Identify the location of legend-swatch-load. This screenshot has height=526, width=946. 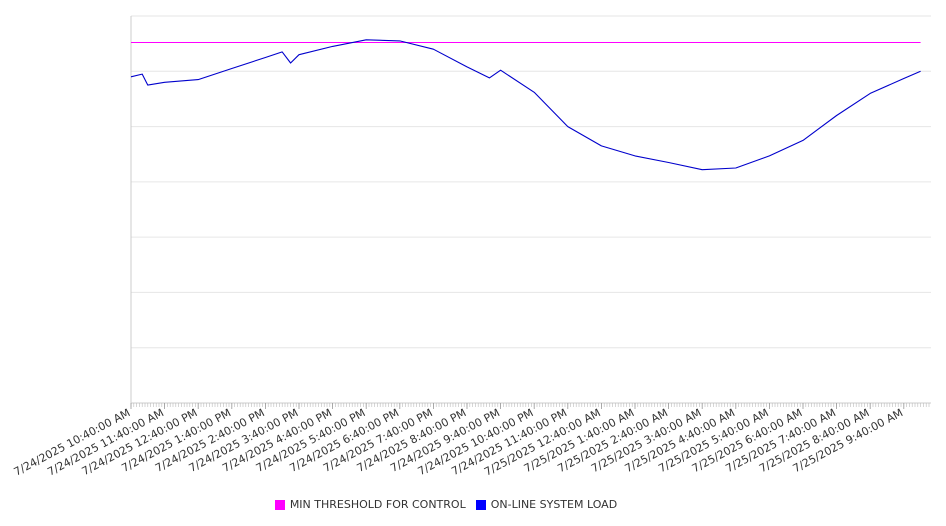
(480, 504).